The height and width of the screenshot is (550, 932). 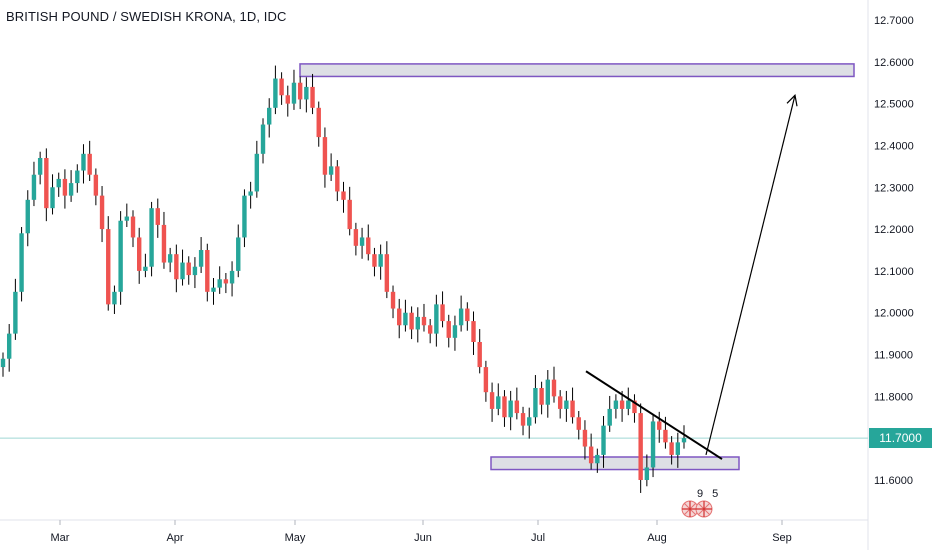 I want to click on time-tick-label: Jun, so click(x=423, y=538).